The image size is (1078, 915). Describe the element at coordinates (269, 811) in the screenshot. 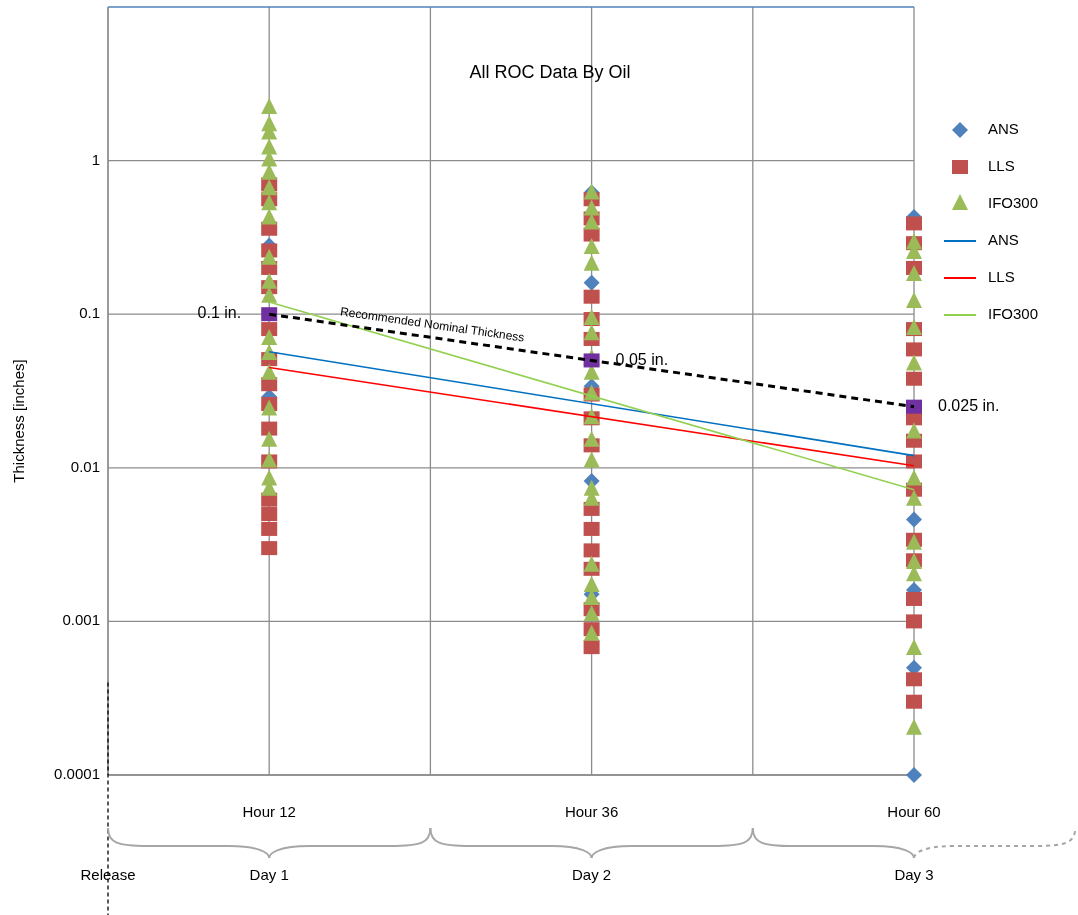

I see `x-tick-label: Hour 12` at that location.